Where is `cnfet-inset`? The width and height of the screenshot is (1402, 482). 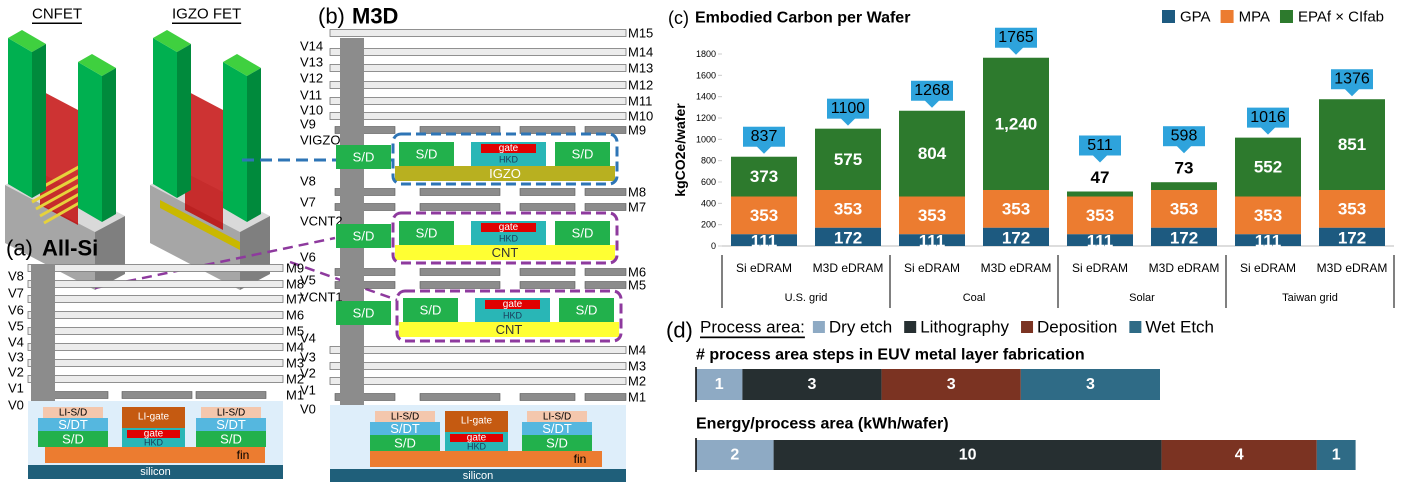 cnfet-inset is located at coordinates (65, 160).